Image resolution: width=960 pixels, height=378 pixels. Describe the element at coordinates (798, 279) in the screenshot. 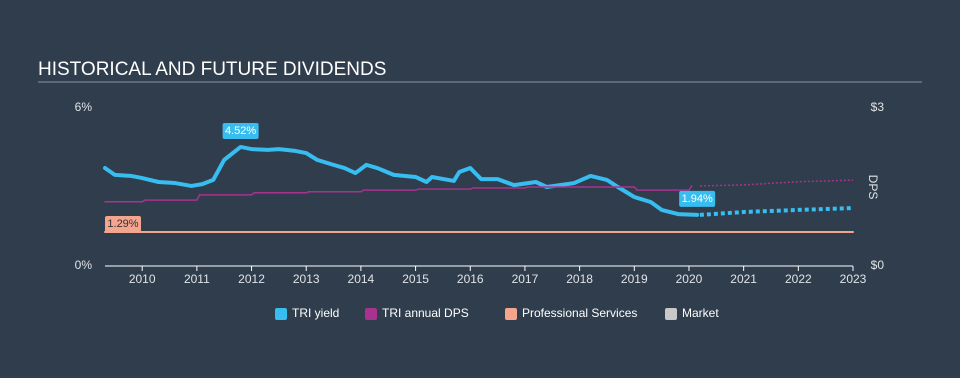

I see `x-tick-label: 2022` at that location.